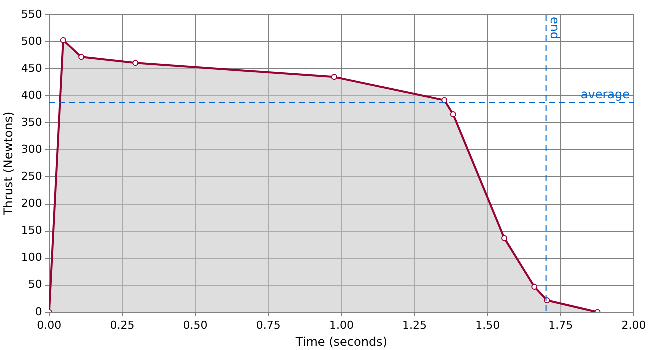 This screenshot has height=350, width=650. Describe the element at coordinates (488, 325) in the screenshot. I see `x-tick-label: 1.50` at that location.